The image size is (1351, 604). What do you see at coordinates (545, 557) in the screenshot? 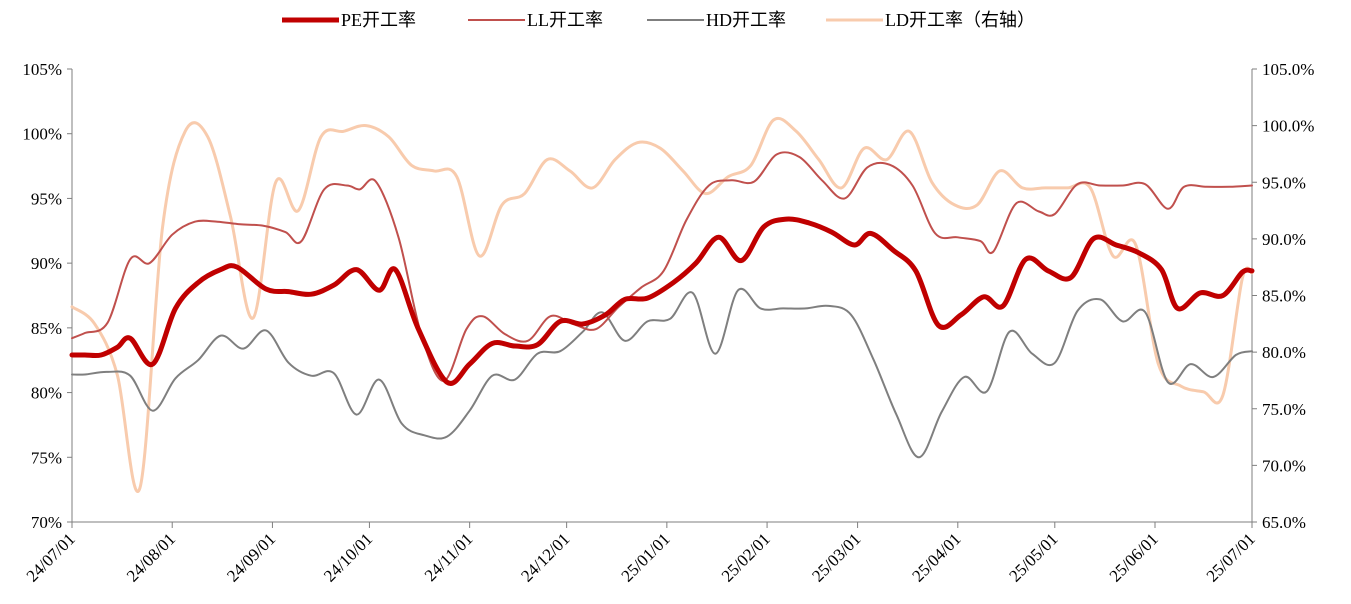
I see `x-tick-label: 24/12/01` at bounding box center [545, 557].